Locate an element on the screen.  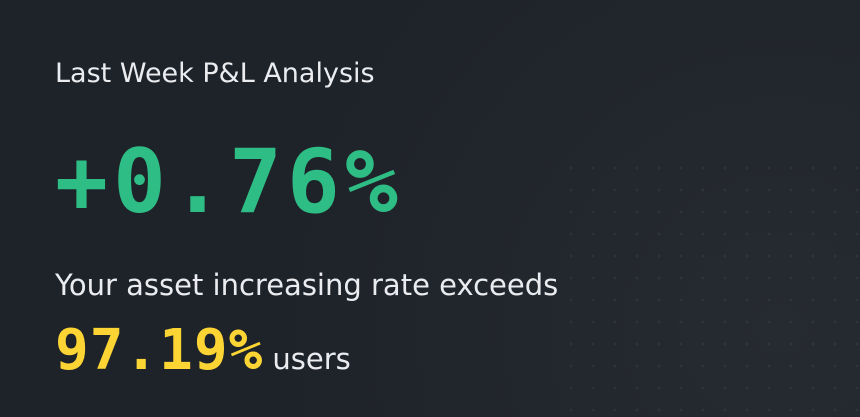
description: Your asset increasing rate exceeds is located at coordinates (307, 285).